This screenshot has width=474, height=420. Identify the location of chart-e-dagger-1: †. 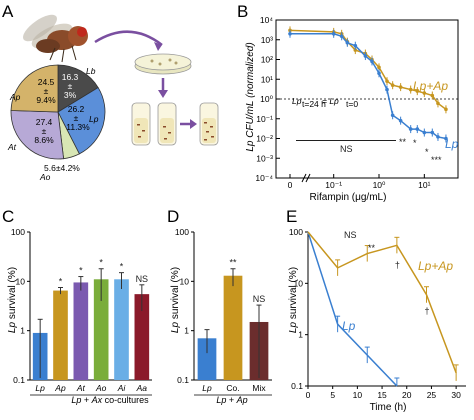
(397, 265).